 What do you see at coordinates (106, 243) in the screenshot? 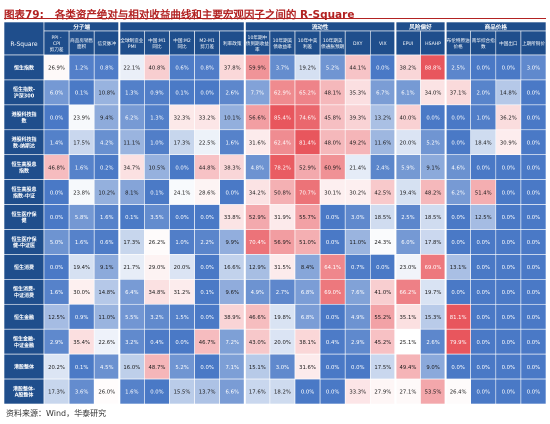
I see `heatmap-cell-label: 0.6%` at bounding box center [106, 243].